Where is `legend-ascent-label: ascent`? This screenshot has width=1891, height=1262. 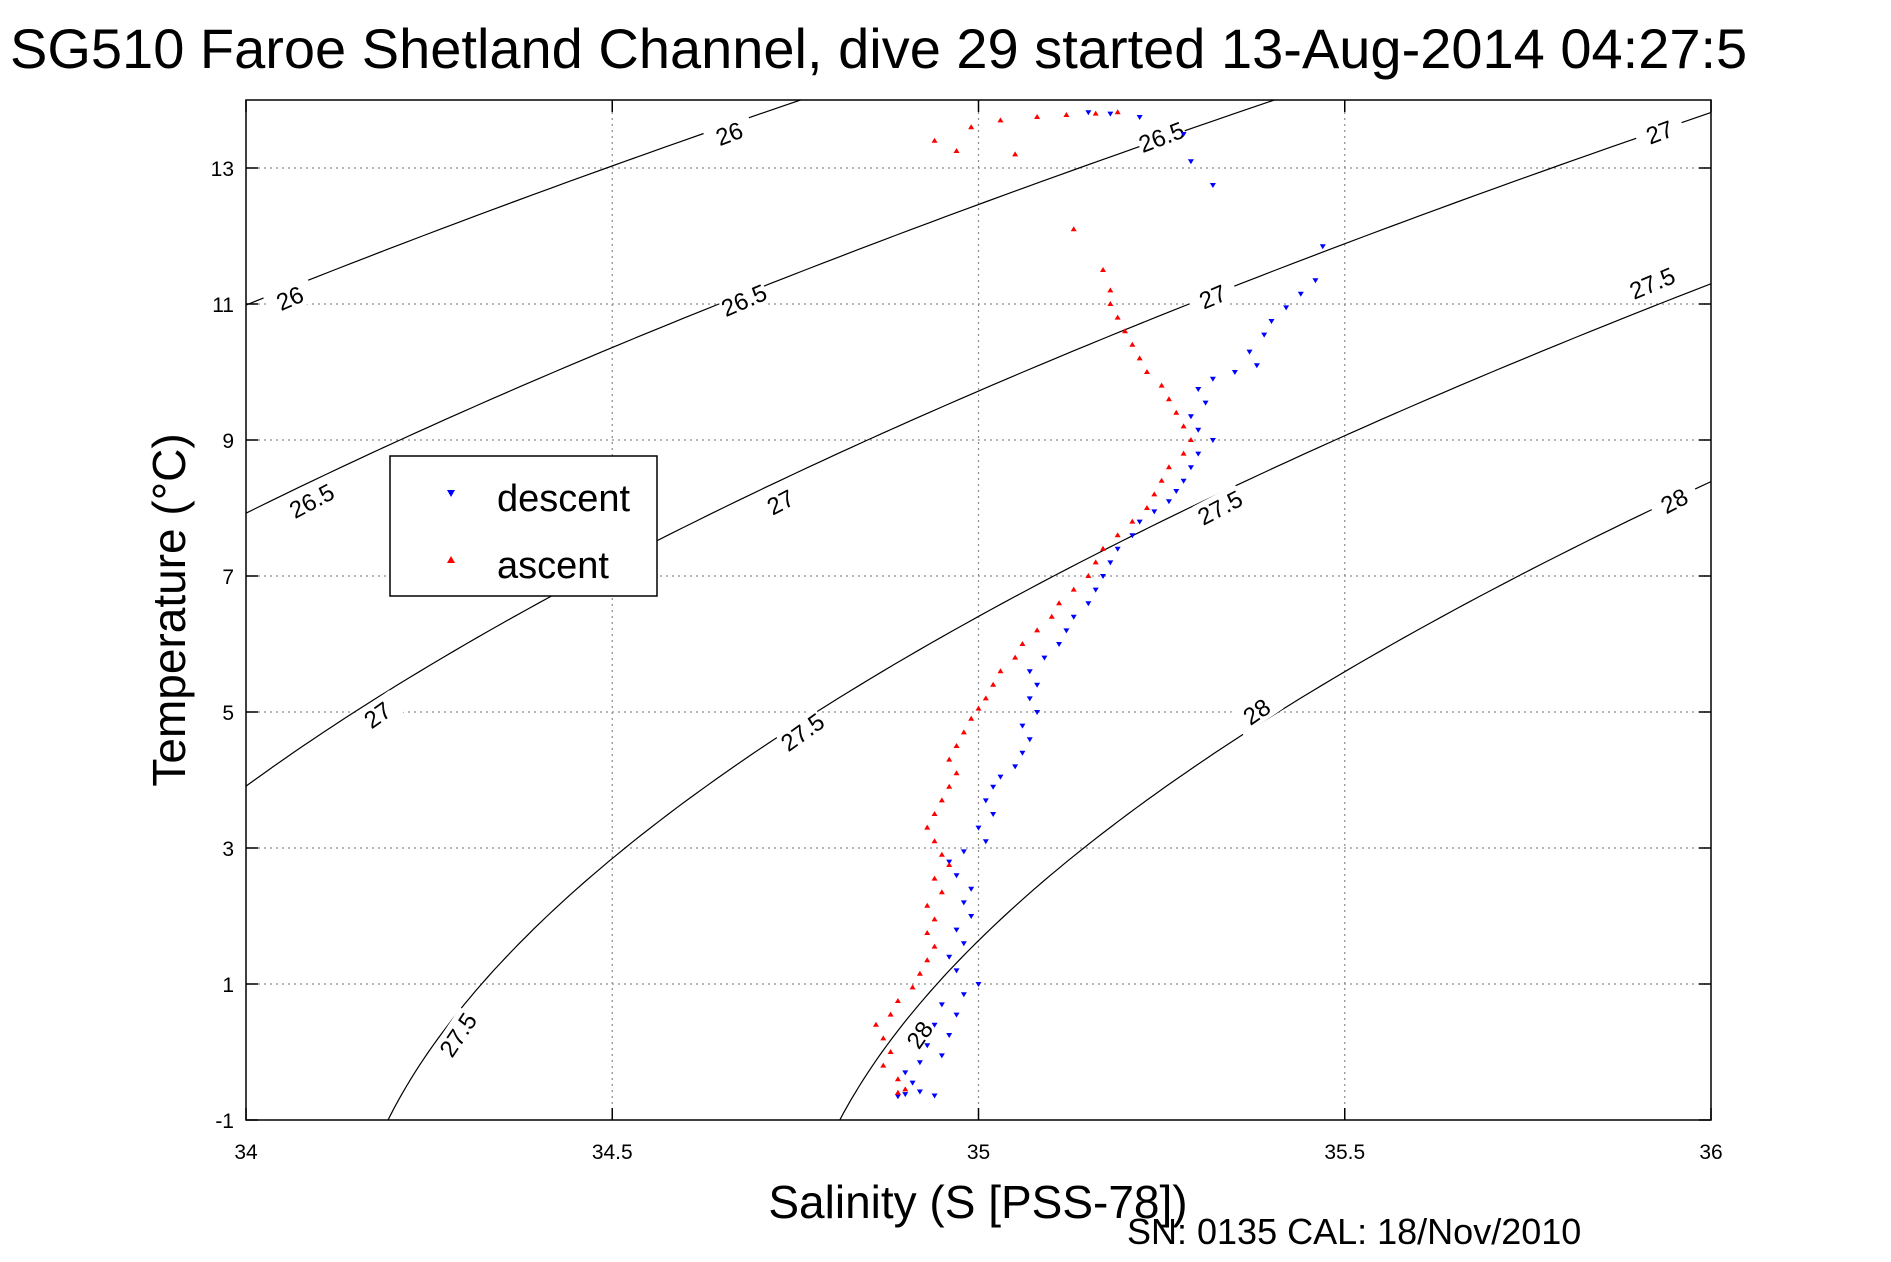 legend-ascent-label: ascent is located at coordinates (553, 566).